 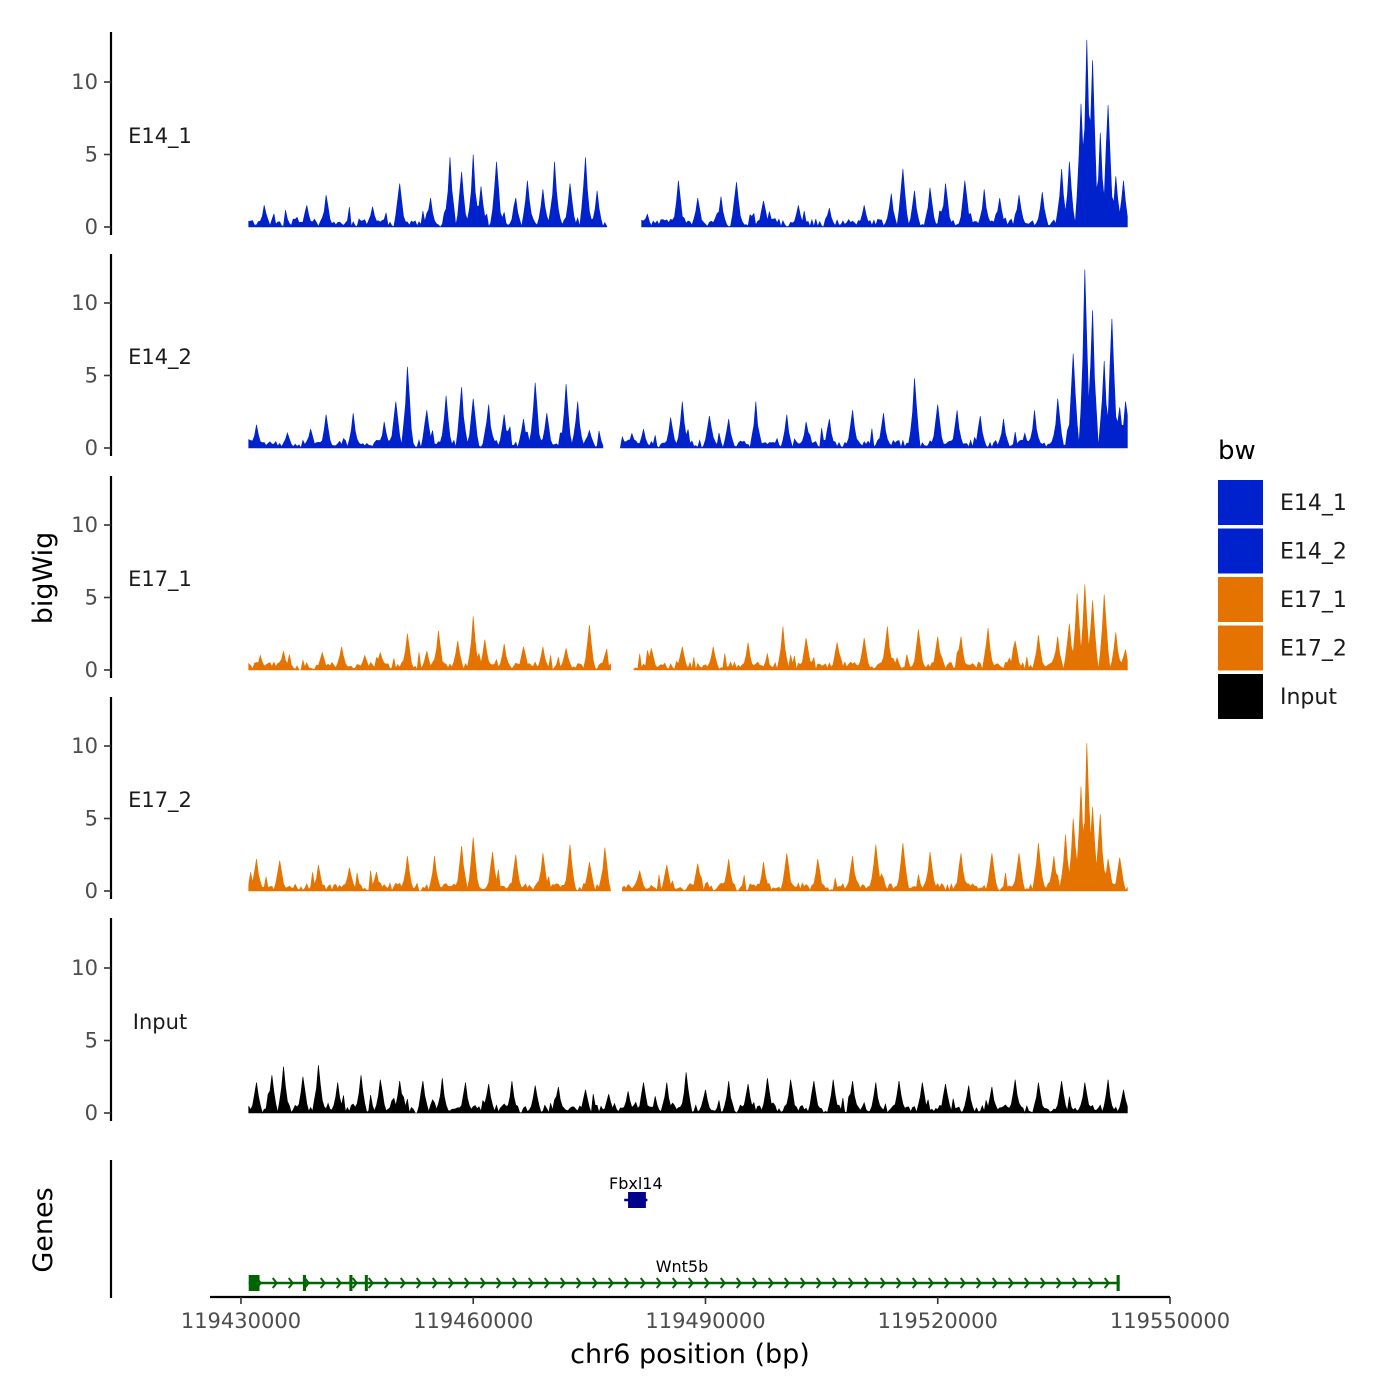 I want to click on track-e17_2: 0 5 10 E17_2, so click(x=599, y=800).